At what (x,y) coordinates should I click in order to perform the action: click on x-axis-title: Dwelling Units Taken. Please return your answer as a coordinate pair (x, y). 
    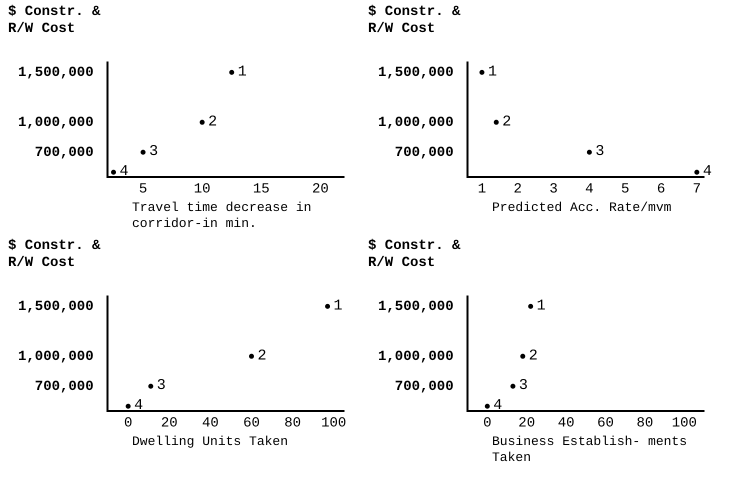
    Looking at the image, I should click on (211, 442).